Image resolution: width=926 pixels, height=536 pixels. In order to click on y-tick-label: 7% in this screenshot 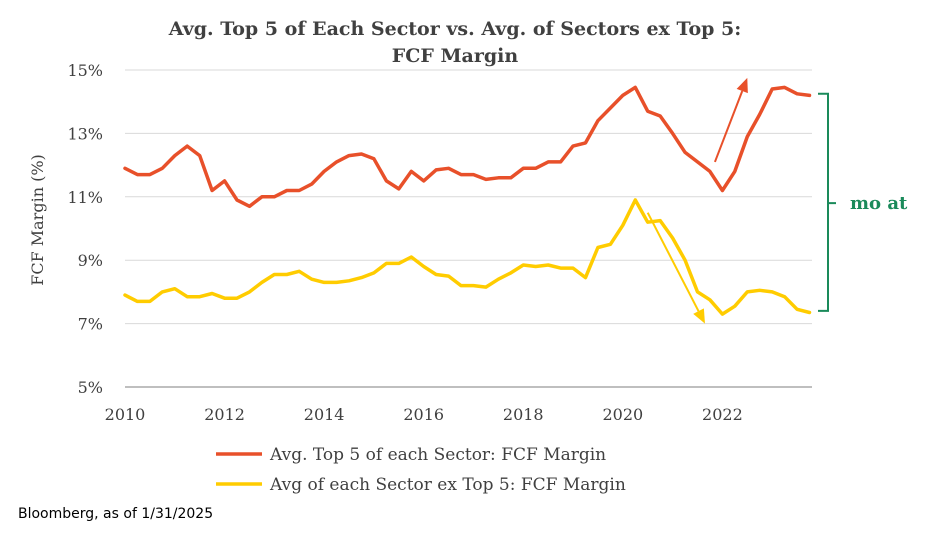, I will do `click(90, 324)`.